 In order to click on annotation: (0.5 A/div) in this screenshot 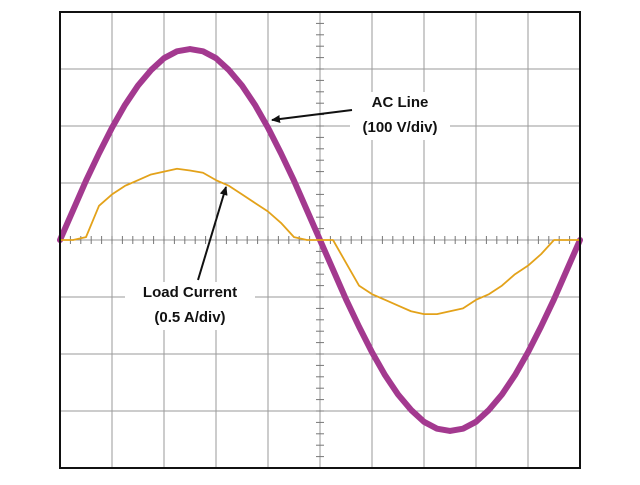, I will do `click(189, 317)`.